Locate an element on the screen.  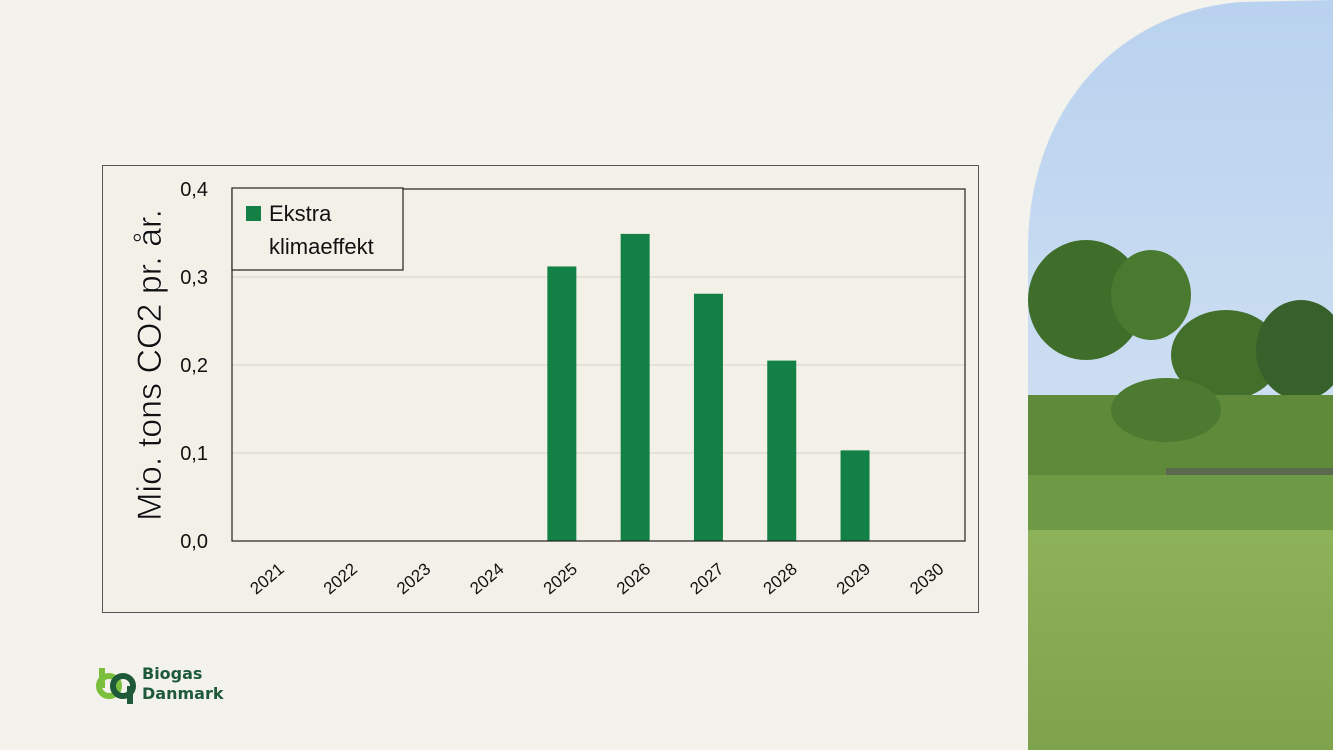
bar-2029 is located at coordinates (855, 495).